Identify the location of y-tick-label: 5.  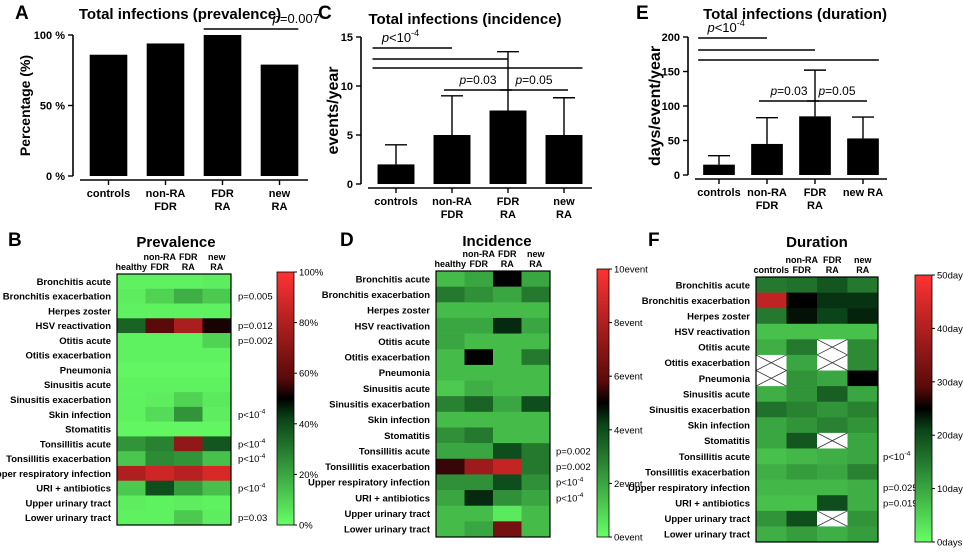
(350, 136).